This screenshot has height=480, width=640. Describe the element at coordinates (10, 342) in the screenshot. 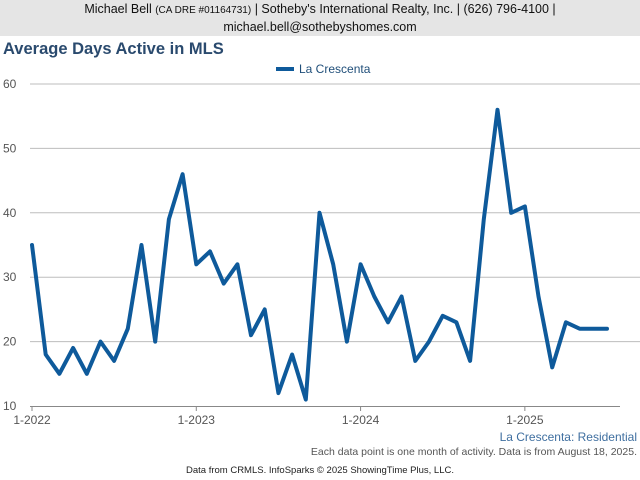

I see `y-tick-label: 20` at that location.